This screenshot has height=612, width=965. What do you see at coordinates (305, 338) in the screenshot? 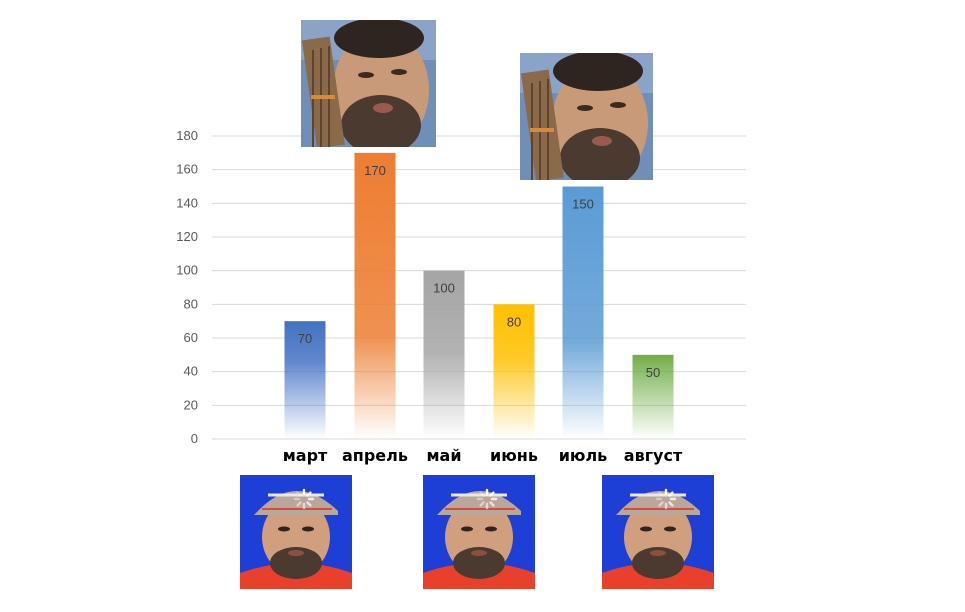
I see `data-label: 70` at bounding box center [305, 338].